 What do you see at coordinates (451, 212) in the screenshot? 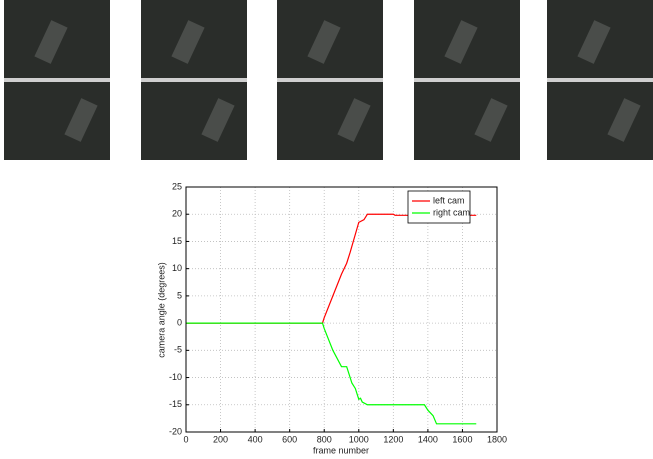
I see `legend-label: right cam` at bounding box center [451, 212].